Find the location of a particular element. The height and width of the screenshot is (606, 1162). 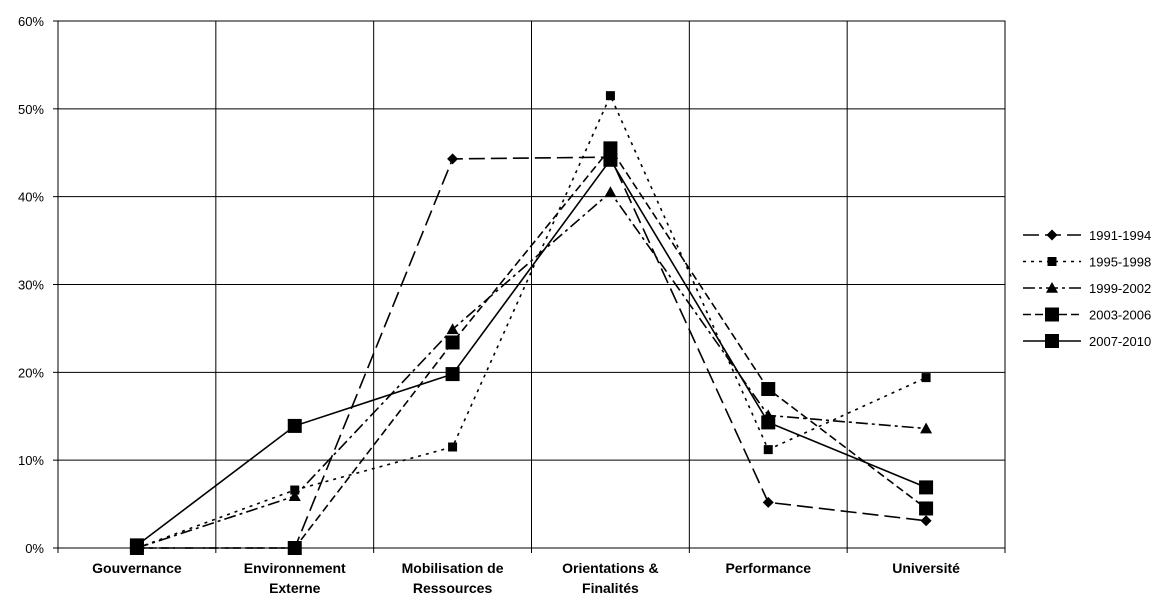

x-tick-label: Environnement Externe is located at coordinates (295, 578).